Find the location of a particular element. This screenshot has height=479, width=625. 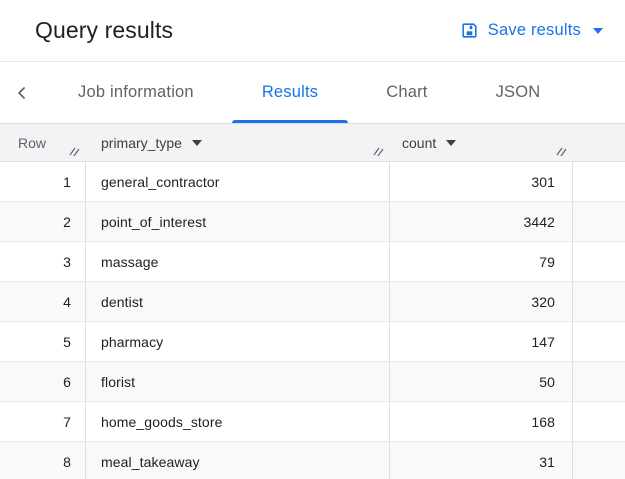

table-row: 3 massage 79 is located at coordinates (312, 262).